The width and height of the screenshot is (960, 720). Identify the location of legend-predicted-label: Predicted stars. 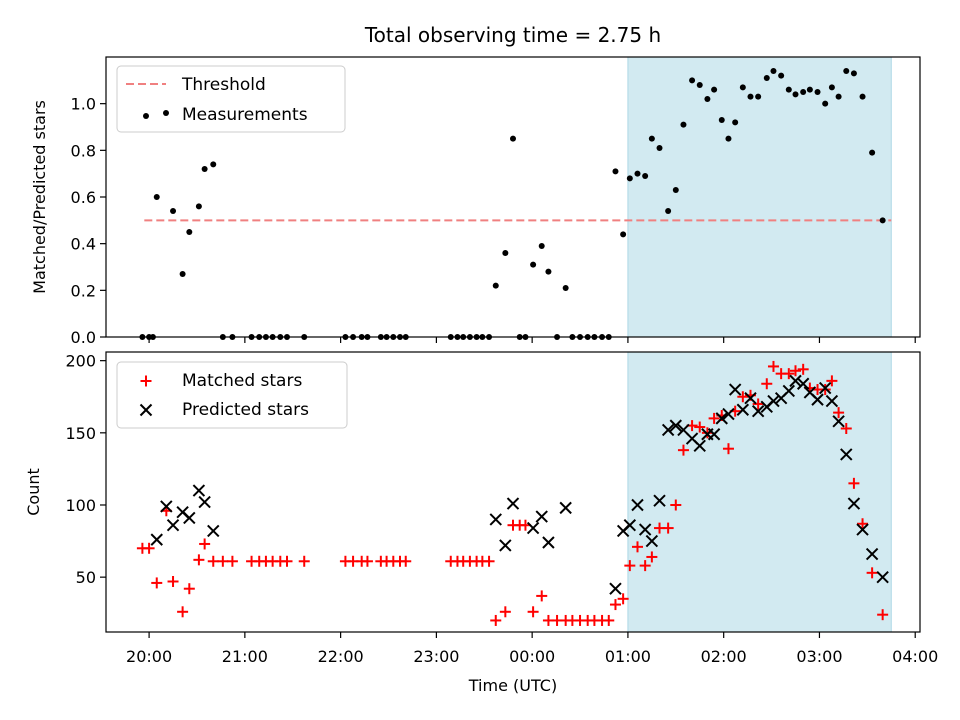
(245, 410).